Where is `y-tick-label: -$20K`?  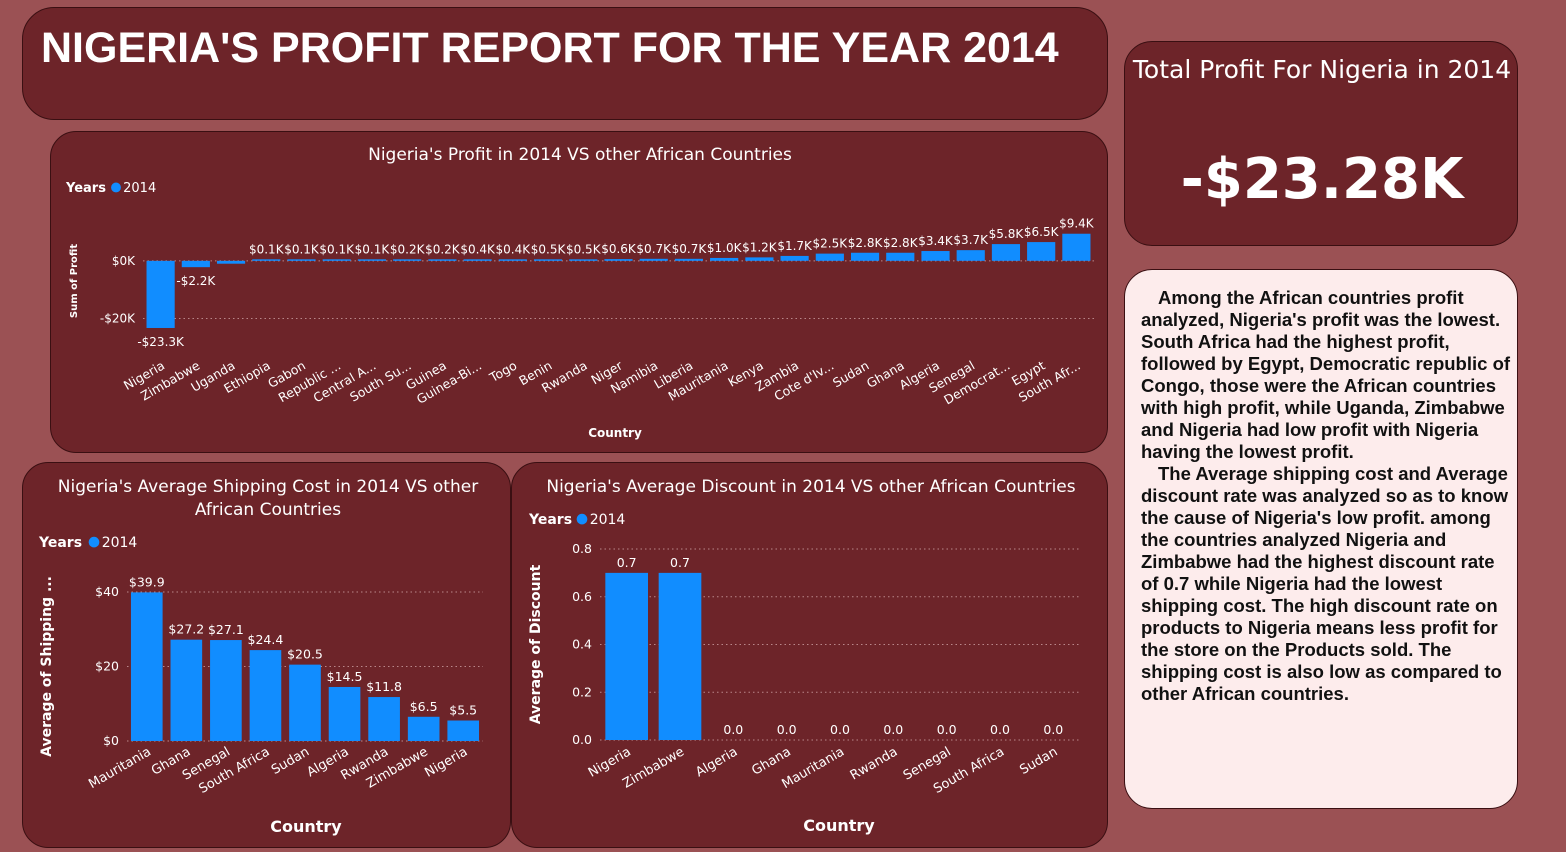 y-tick-label: -$20K is located at coordinates (118, 318).